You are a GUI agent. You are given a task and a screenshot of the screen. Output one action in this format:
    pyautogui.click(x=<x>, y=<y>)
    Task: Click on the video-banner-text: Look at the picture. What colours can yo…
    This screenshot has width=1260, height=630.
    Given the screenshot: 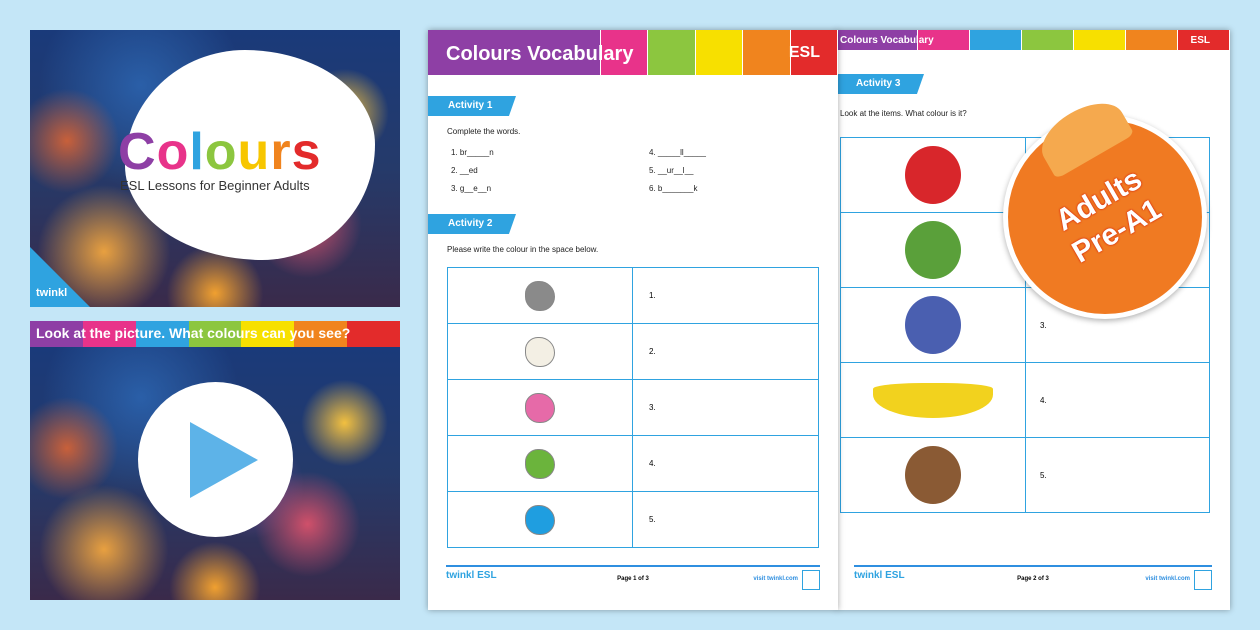 What is the action you would take?
    pyautogui.click(x=193, y=333)
    